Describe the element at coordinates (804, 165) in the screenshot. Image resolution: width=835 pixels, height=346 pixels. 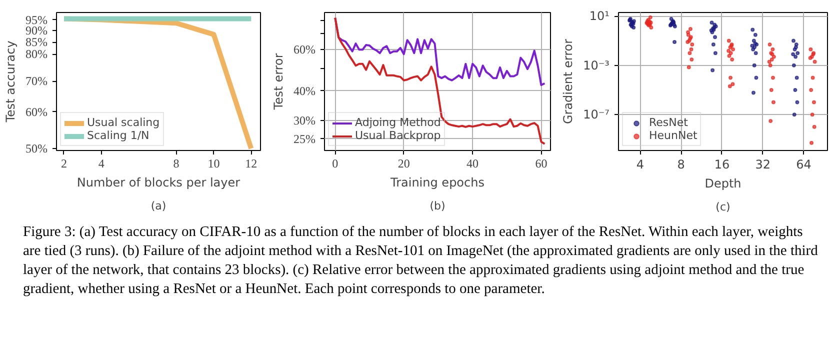
I see `x-tick-label: 64` at that location.